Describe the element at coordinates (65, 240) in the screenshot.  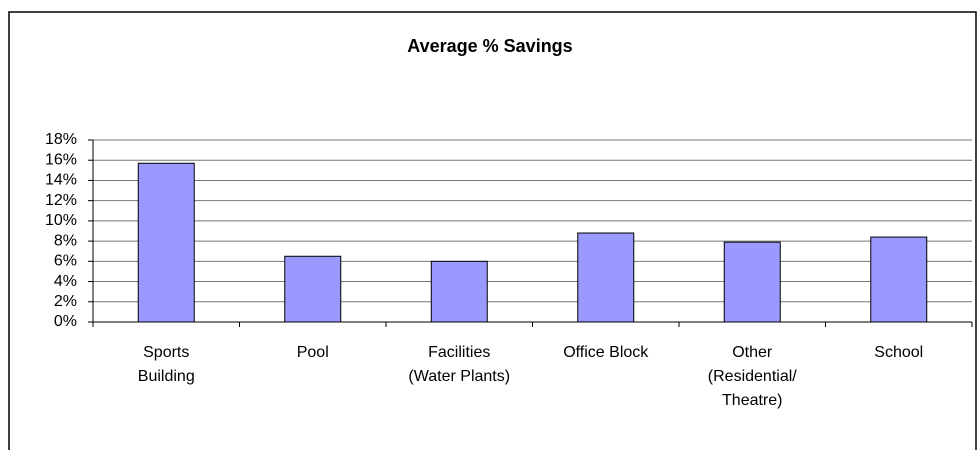
I see `y-tick-label: 8%` at that location.